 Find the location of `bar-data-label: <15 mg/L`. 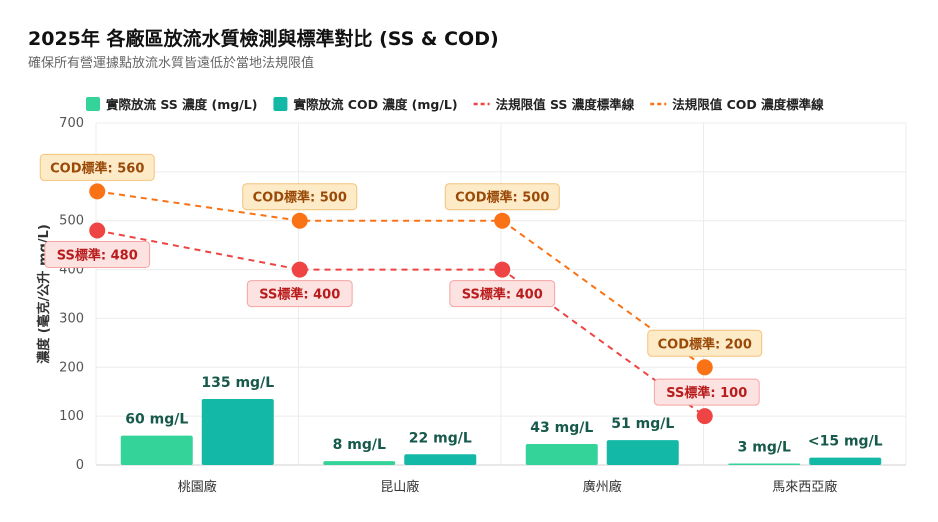

bar-data-label: <15 mg/L is located at coordinates (845, 442).